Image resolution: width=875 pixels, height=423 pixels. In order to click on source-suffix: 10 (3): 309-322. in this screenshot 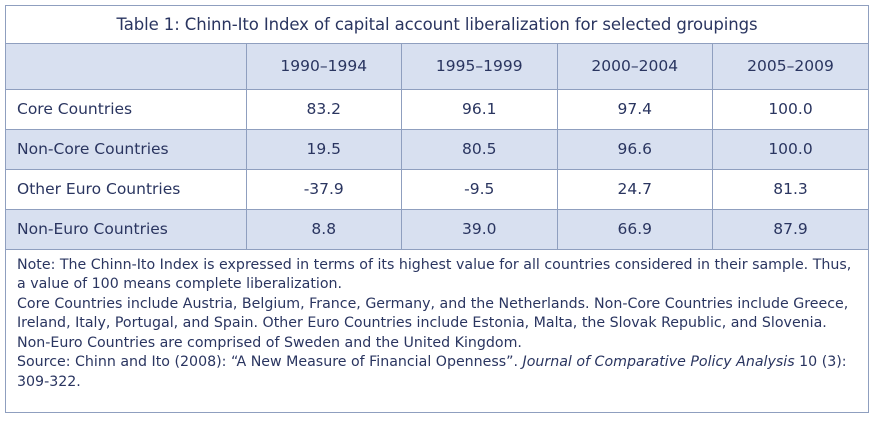, I will do `click(432, 372)`.